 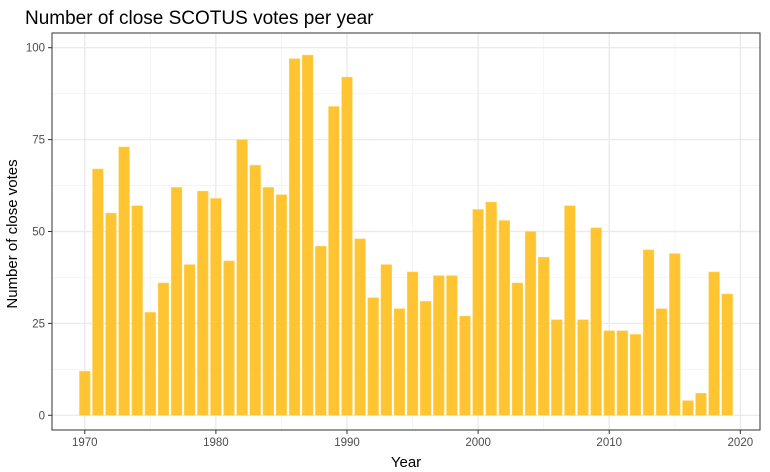 What do you see at coordinates (609, 443) in the screenshot?
I see `x-tick-label: 2010` at bounding box center [609, 443].